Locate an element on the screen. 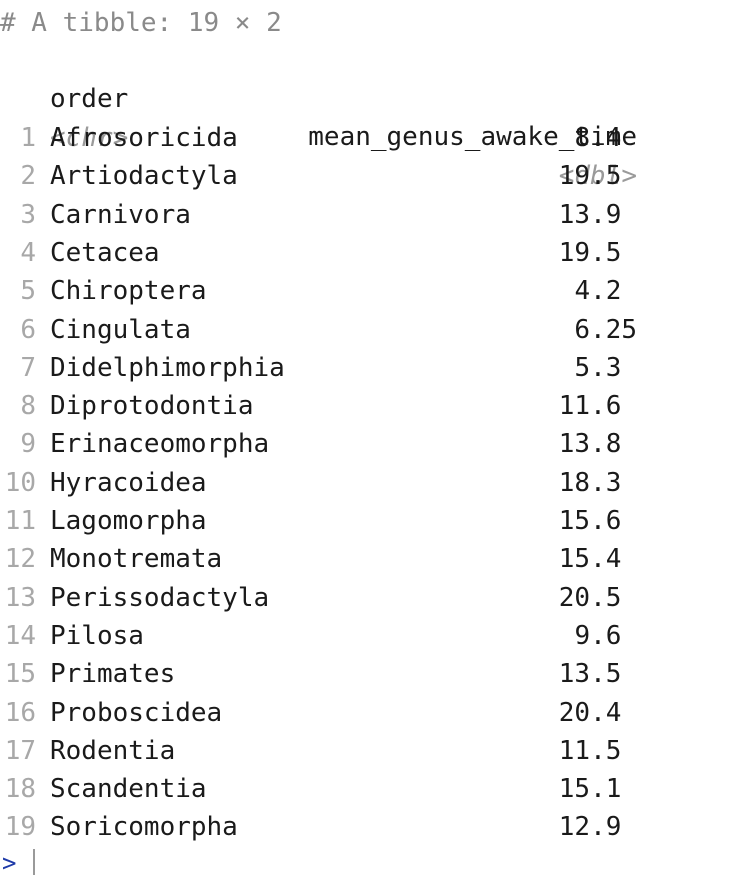 Image resolution: width=737 pixels, height=878 pixels. cell-mean-genus-awake-time: 8.4 is located at coordinates (598, 138).